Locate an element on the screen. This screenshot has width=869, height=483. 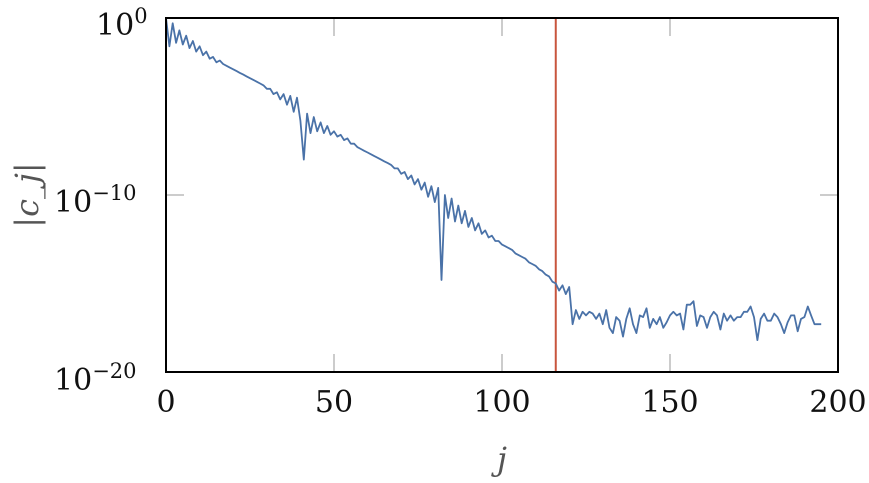
x-axis-title: j is located at coordinates (499, 459).